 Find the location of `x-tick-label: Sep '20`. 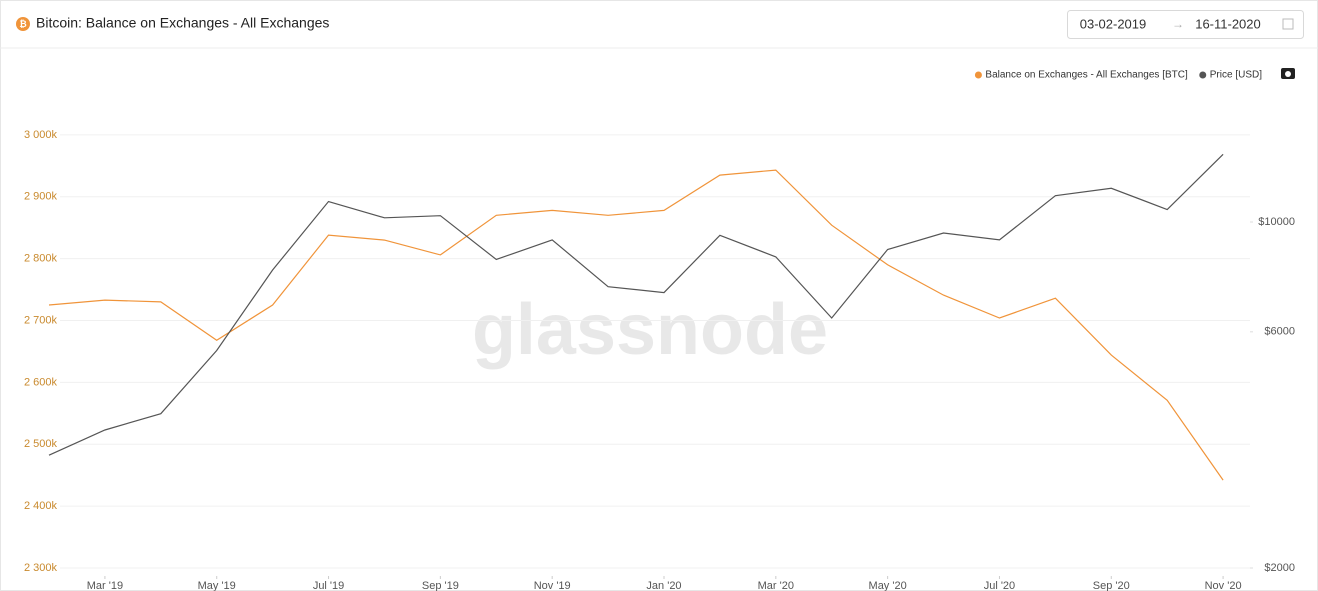

x-tick-label: Sep '20 is located at coordinates (1111, 585).